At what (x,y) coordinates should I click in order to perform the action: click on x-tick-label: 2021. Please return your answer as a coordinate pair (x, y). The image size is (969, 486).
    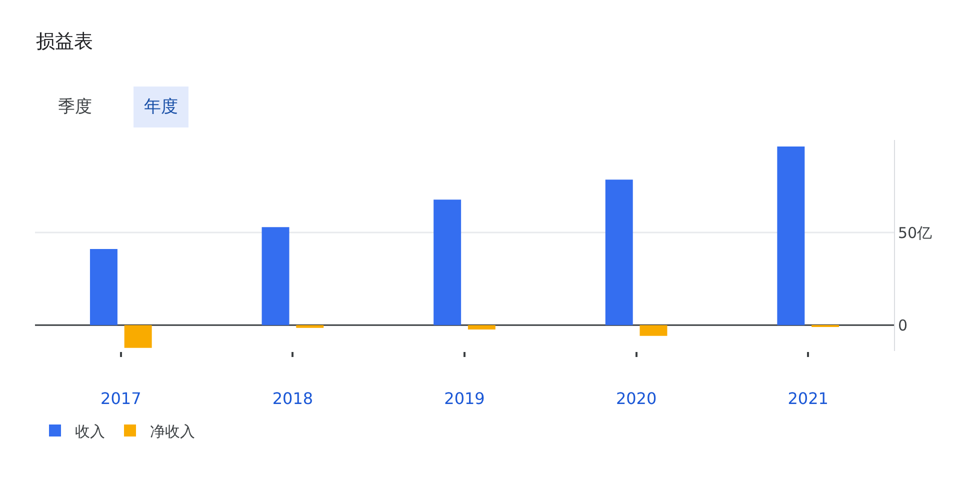
    Looking at the image, I should click on (808, 398).